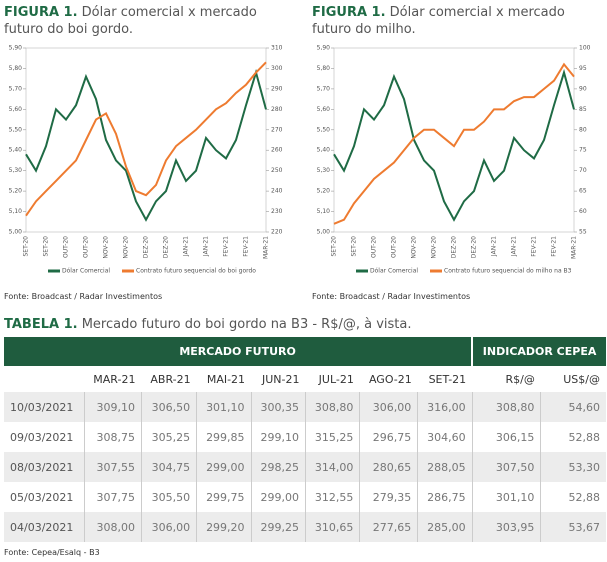 This screenshot has width=607, height=562. I want to click on value-cell: 53,67, so click(573, 527).